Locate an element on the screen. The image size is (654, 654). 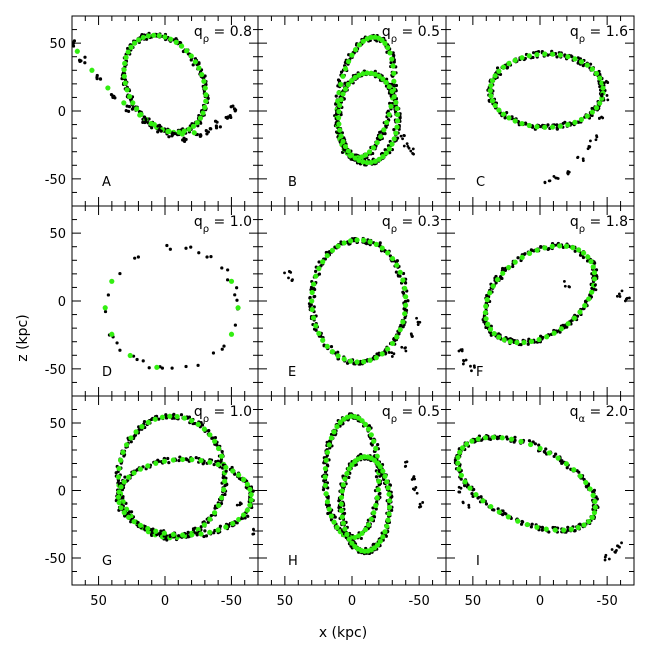
q-symbol: q is located at coordinates (198, 222).